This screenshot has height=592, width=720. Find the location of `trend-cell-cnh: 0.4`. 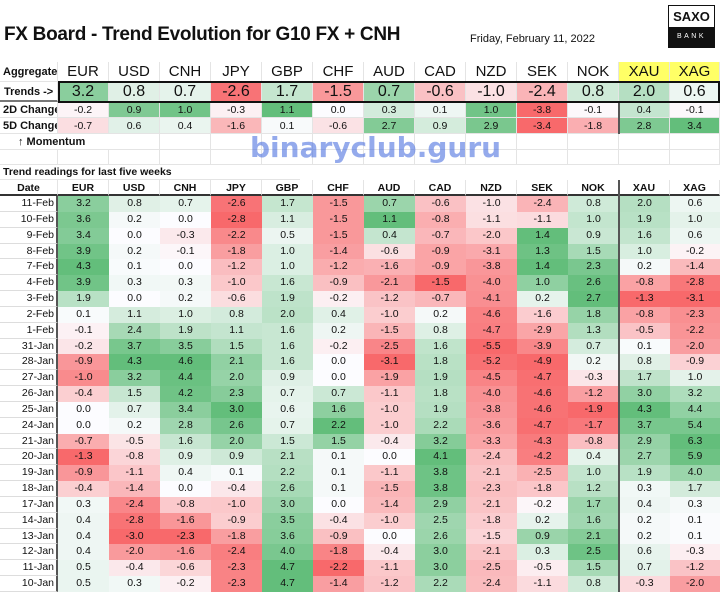

trend-cell-cnh: 0.4 is located at coordinates (185, 473).